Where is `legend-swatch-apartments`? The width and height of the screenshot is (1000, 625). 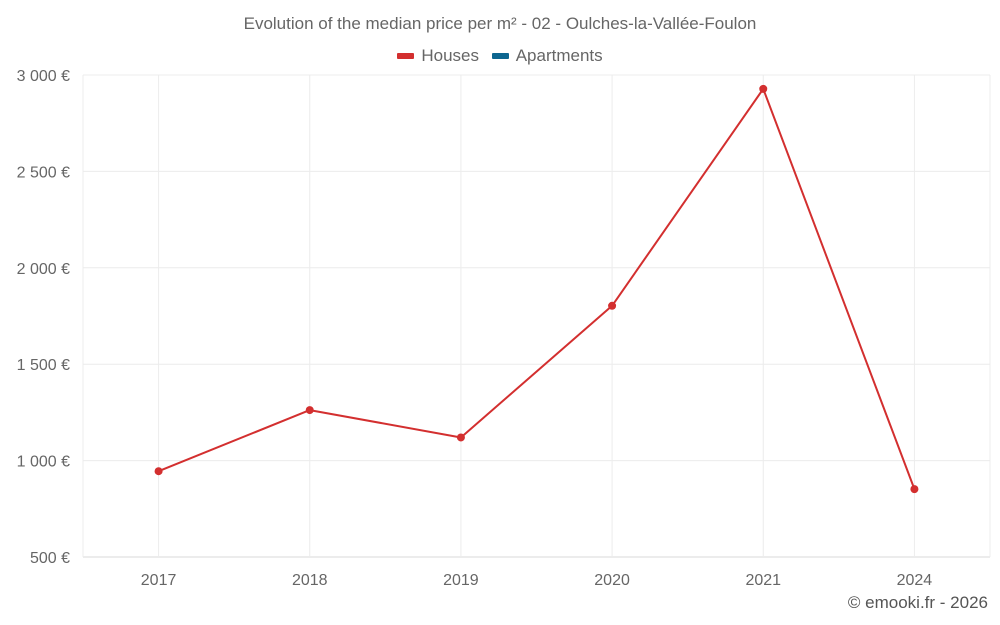 legend-swatch-apartments is located at coordinates (500, 56).